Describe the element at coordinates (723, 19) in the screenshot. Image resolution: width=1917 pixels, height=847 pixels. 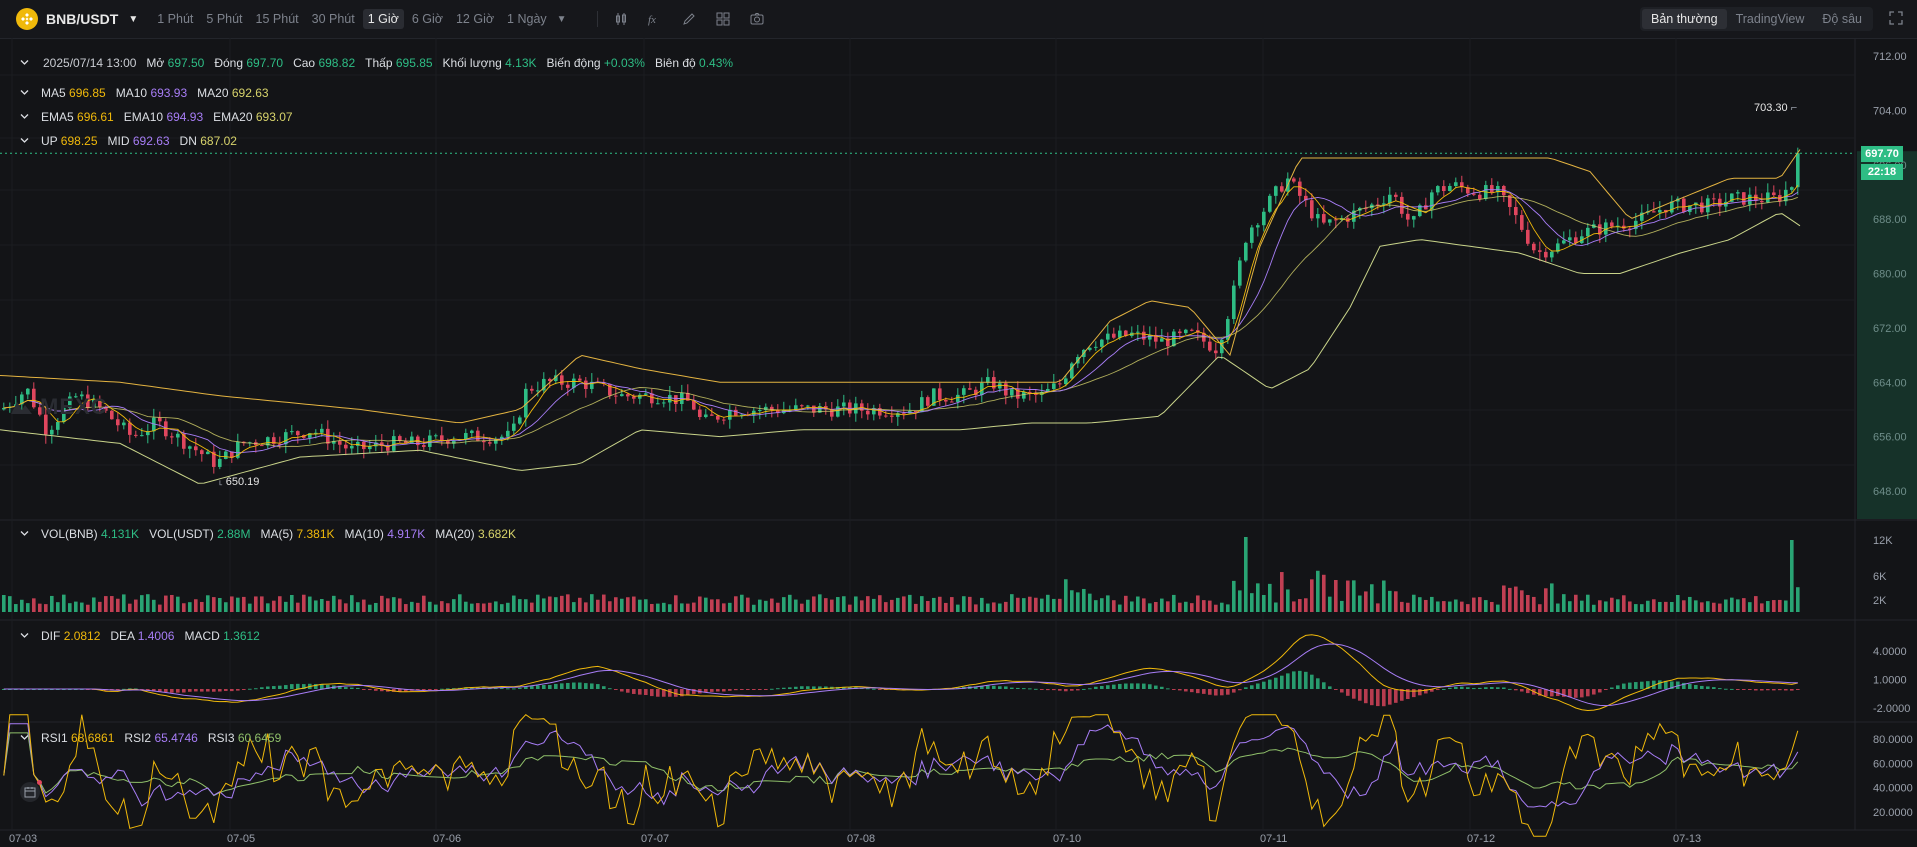
I see `layout-grid-icon` at that location.